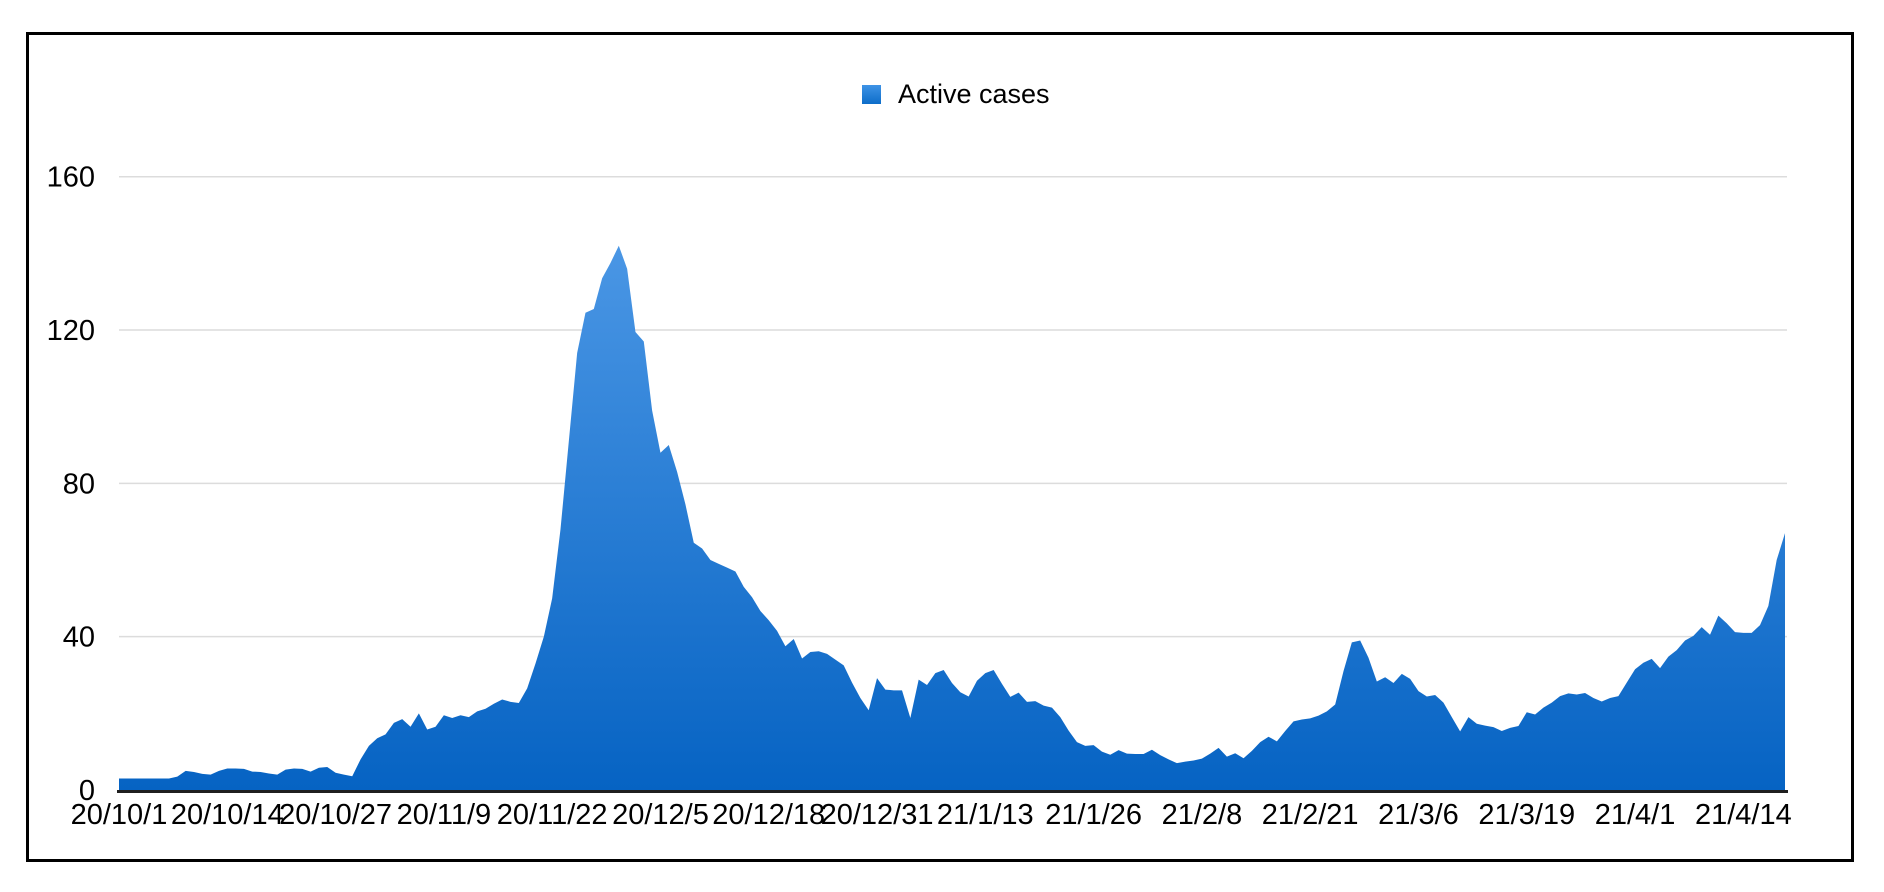 Image resolution: width=1884 pixels, height=892 pixels. I want to click on x-tick-label-10: 21/2/8, so click(1202, 815).